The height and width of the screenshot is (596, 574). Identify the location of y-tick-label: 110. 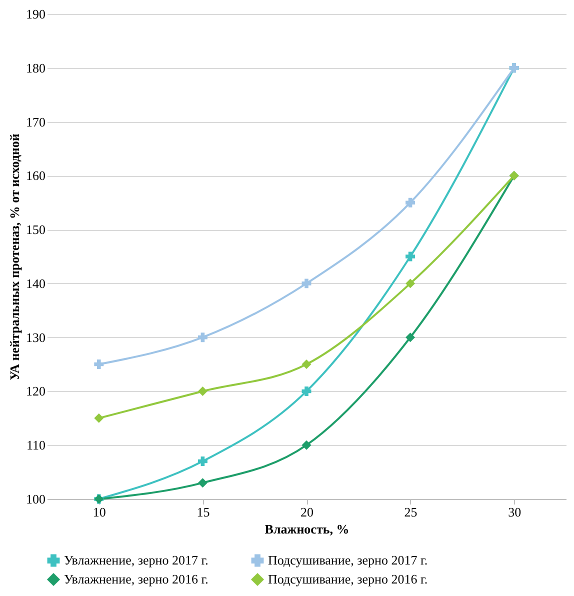
(36, 445).